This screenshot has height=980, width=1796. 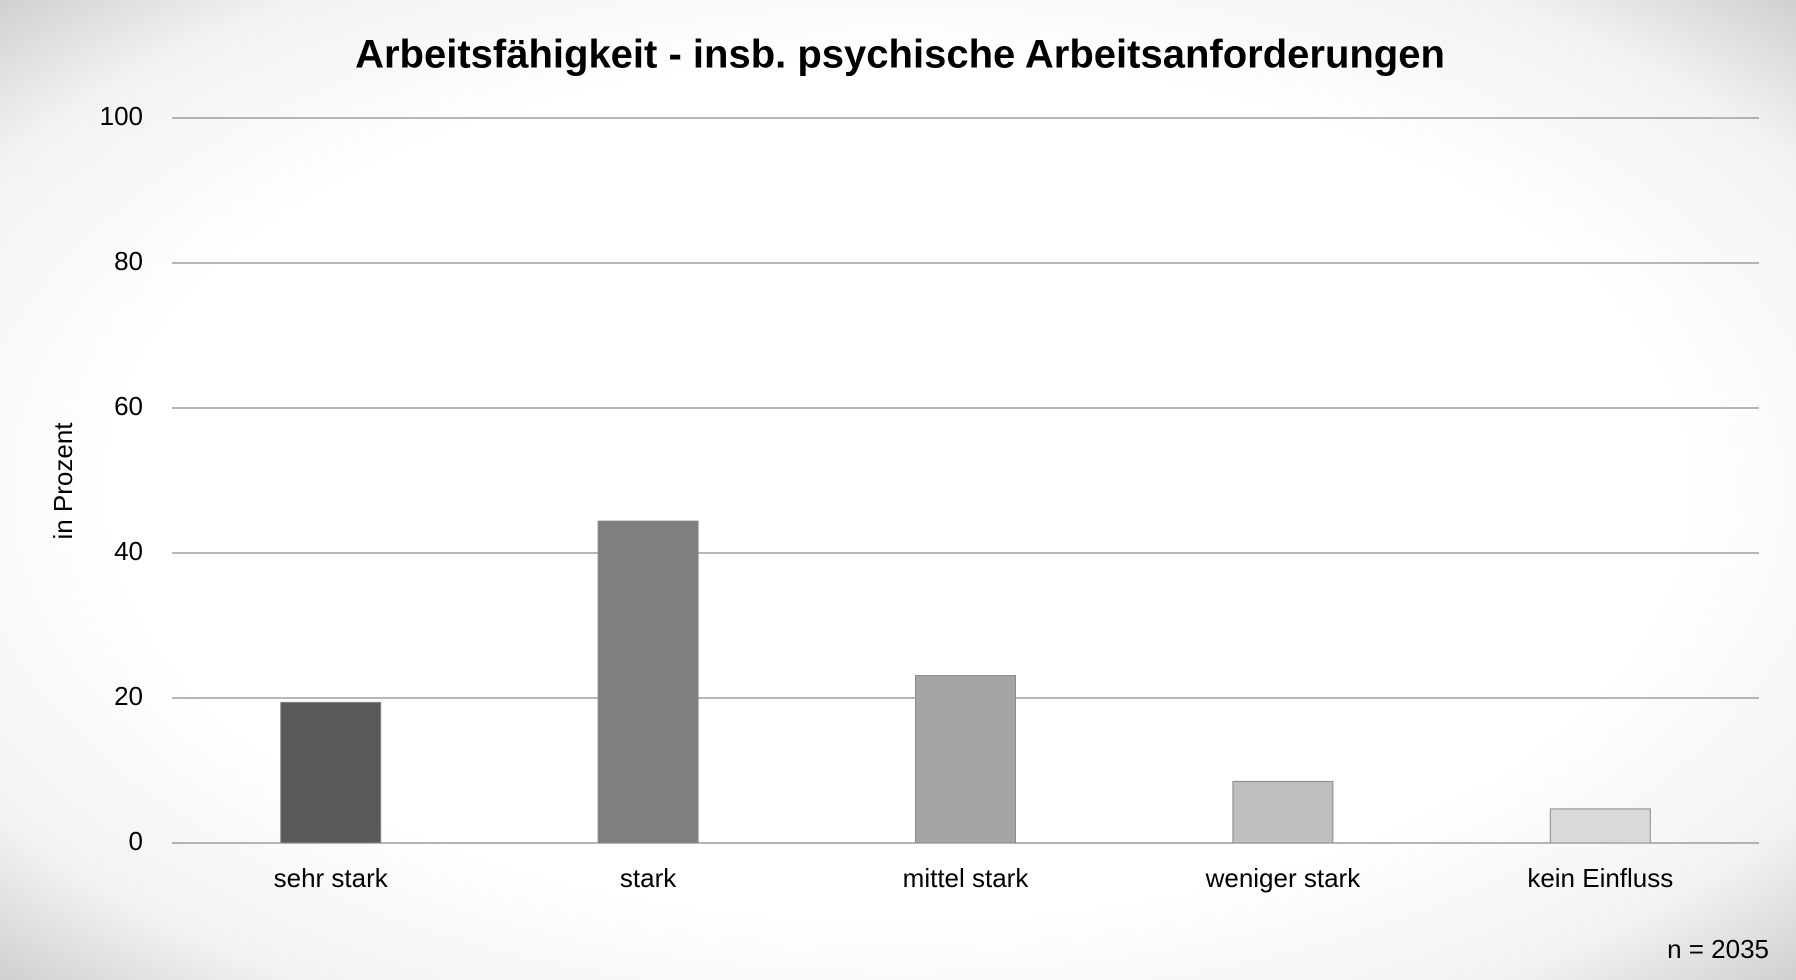 What do you see at coordinates (1283, 878) in the screenshot?
I see `x-tick-label: weniger stark` at bounding box center [1283, 878].